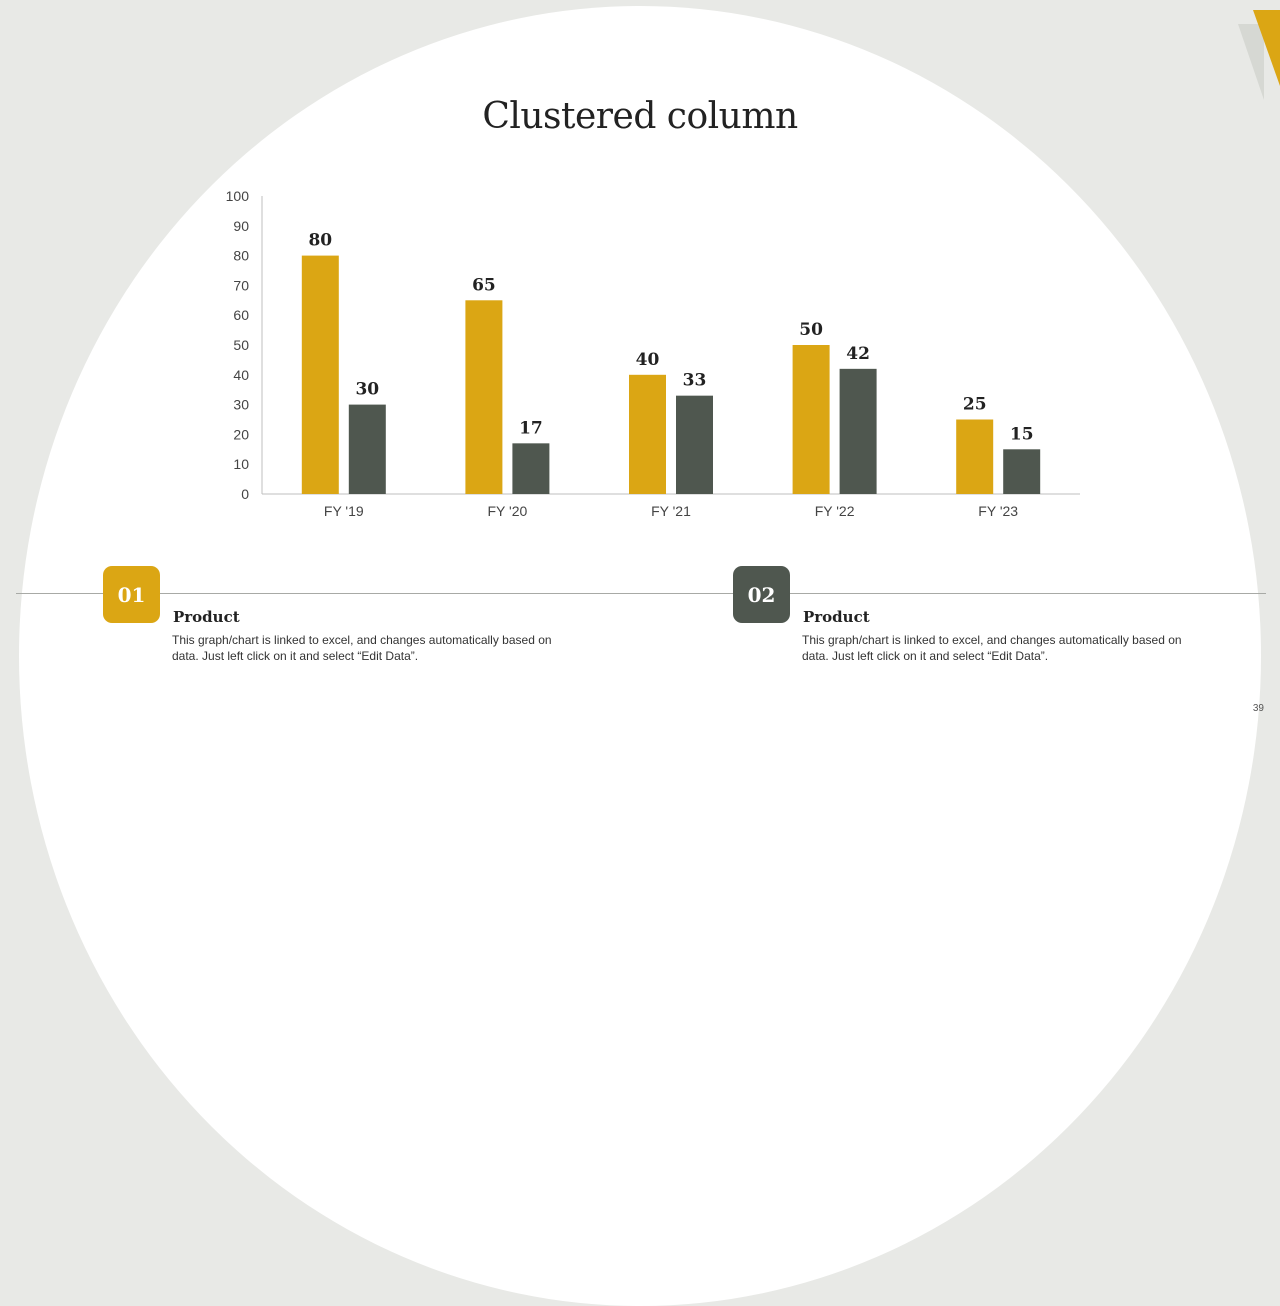 Image resolution: width=1280 pixels, height=1306 pixels. Describe the element at coordinates (998, 511) in the screenshot. I see `x-tick-label: FY '23` at that location.